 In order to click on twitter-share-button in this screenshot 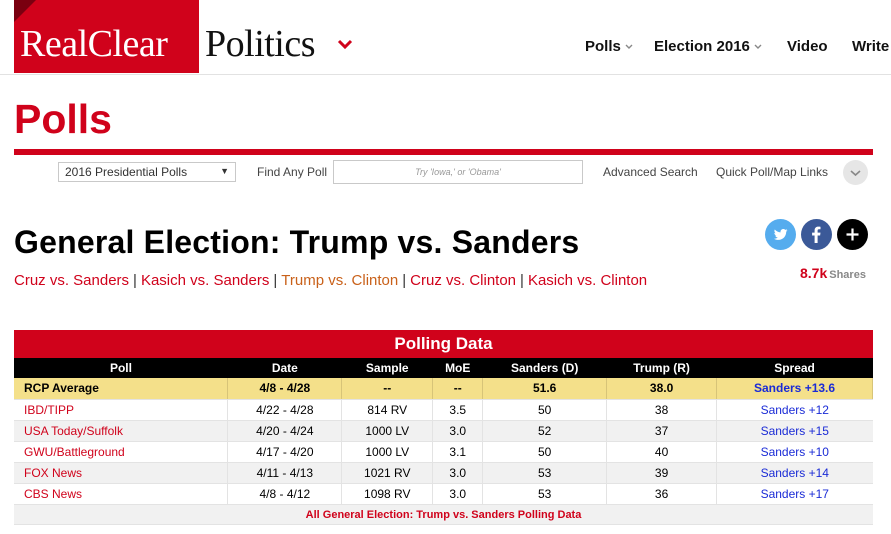, I will do `click(780, 234)`.